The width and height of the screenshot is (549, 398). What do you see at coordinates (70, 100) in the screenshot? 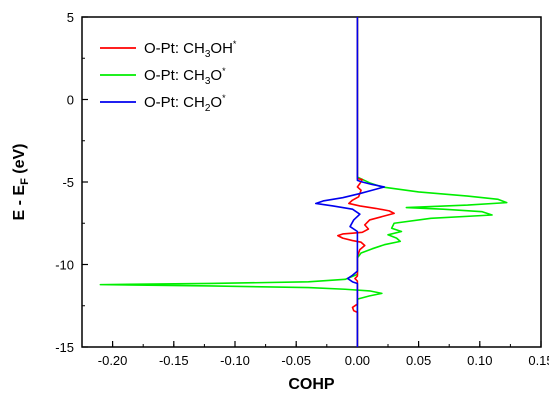
I see `y-tick-label: 0` at bounding box center [70, 100].